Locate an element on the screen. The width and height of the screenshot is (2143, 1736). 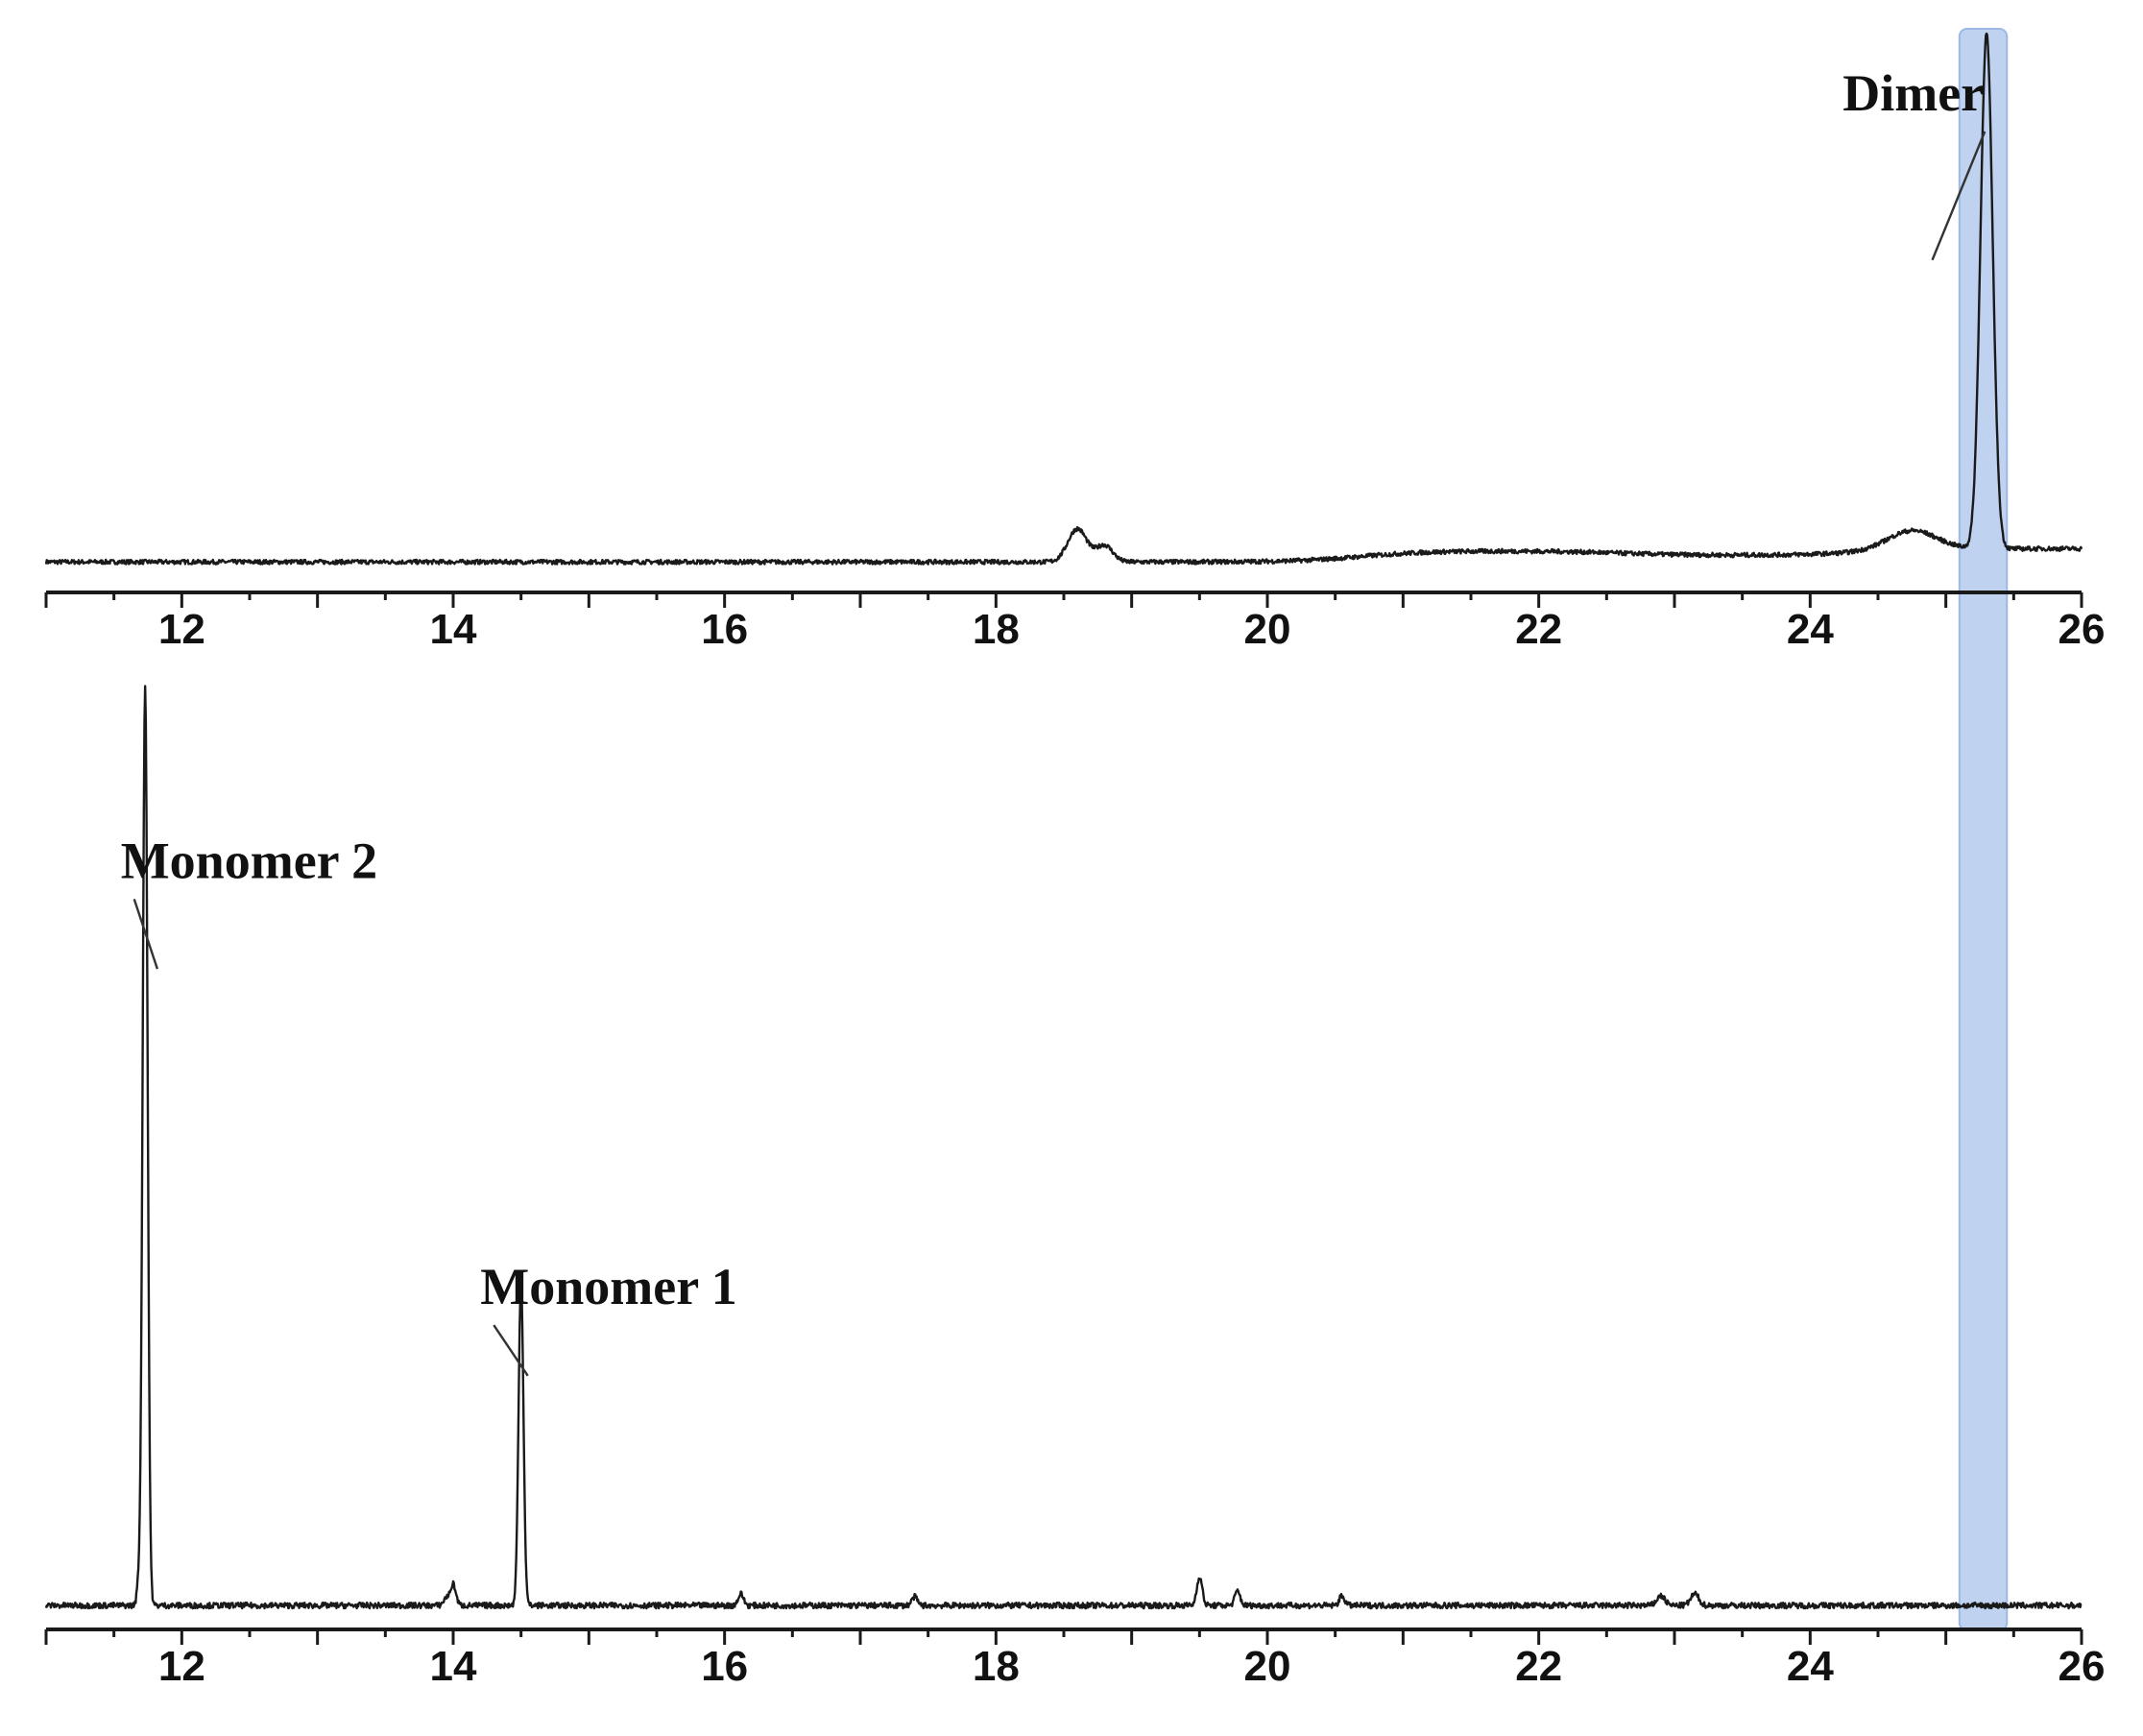
bottom-x-tick-label: 14 is located at coordinates (453, 1666).